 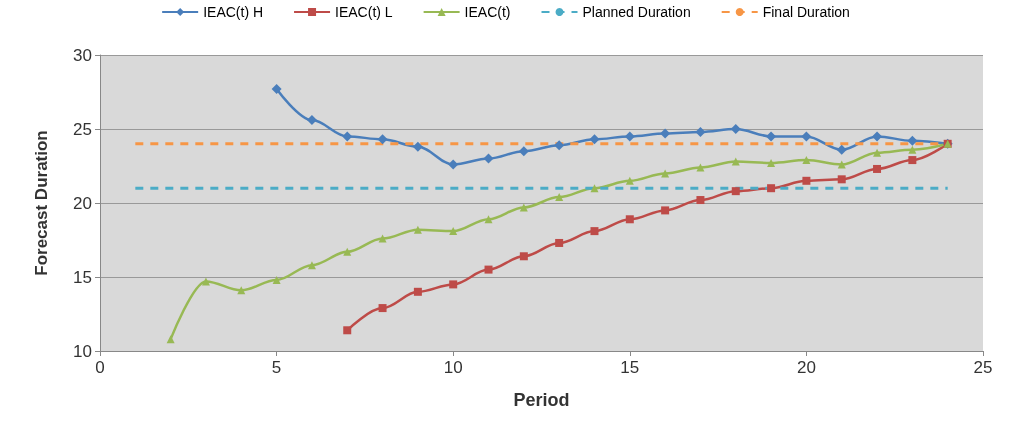 I want to click on y-tick-label: 15, so click(x=82, y=277).